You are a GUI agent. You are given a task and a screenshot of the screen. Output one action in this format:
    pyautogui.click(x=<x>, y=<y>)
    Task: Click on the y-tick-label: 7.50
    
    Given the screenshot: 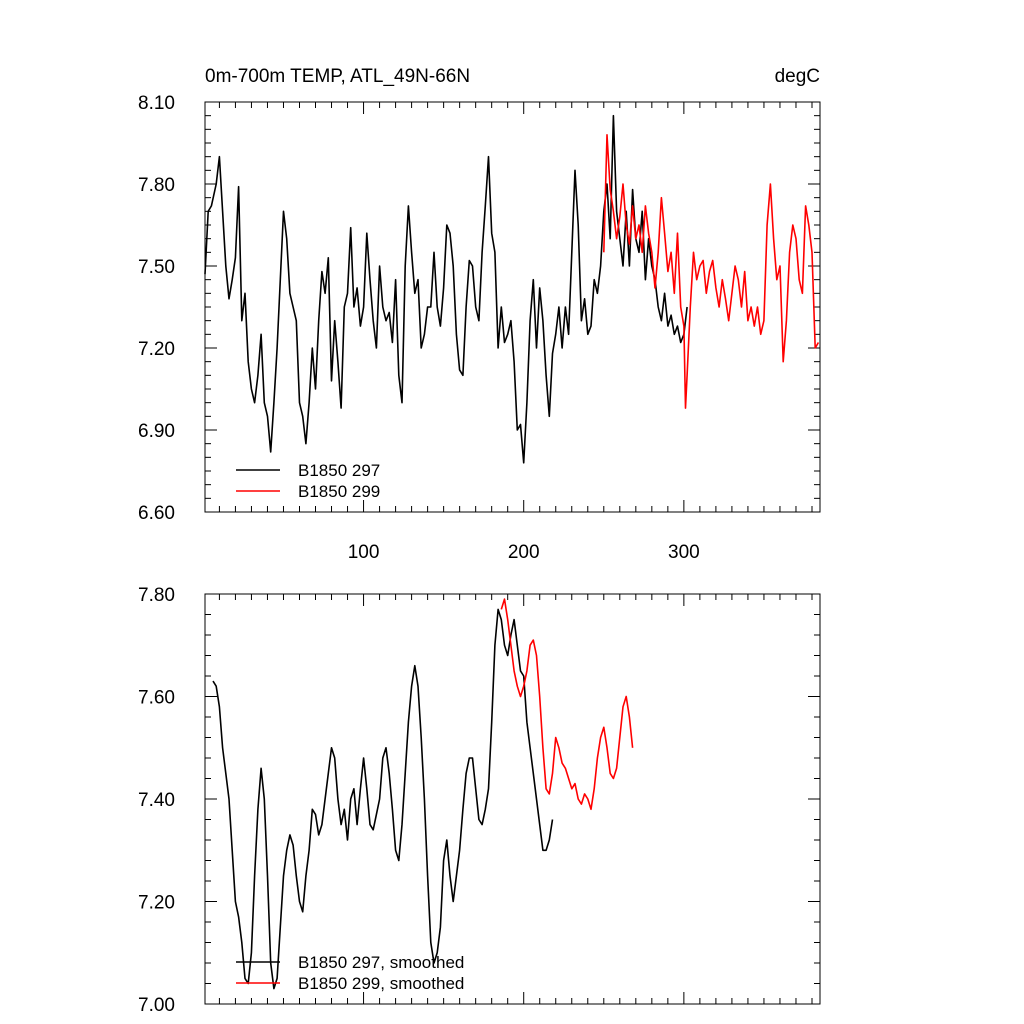 What is the action you would take?
    pyautogui.click(x=156, y=267)
    